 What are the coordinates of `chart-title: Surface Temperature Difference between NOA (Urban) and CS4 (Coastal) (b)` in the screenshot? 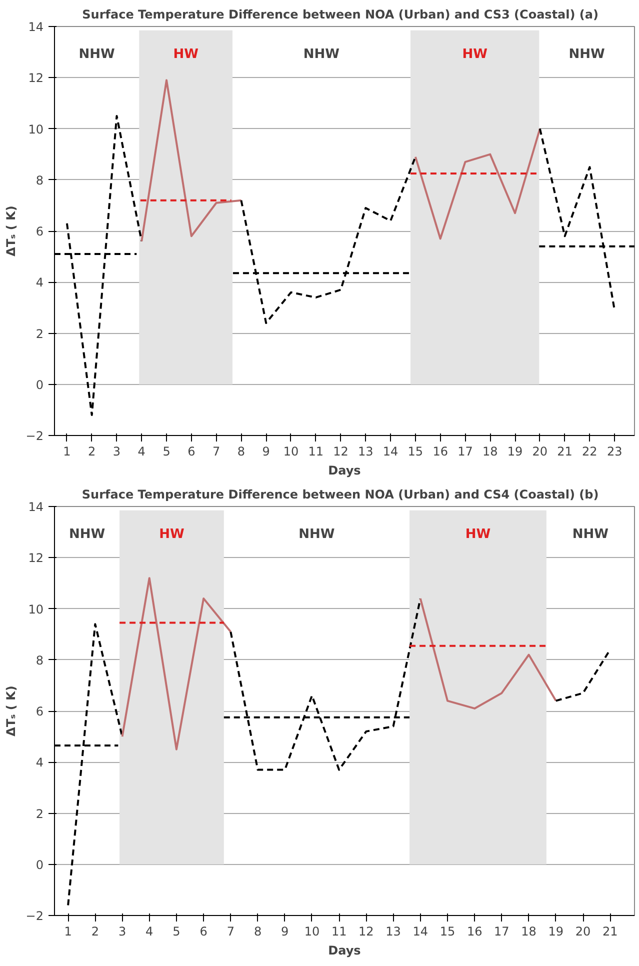 It's located at (340, 495).